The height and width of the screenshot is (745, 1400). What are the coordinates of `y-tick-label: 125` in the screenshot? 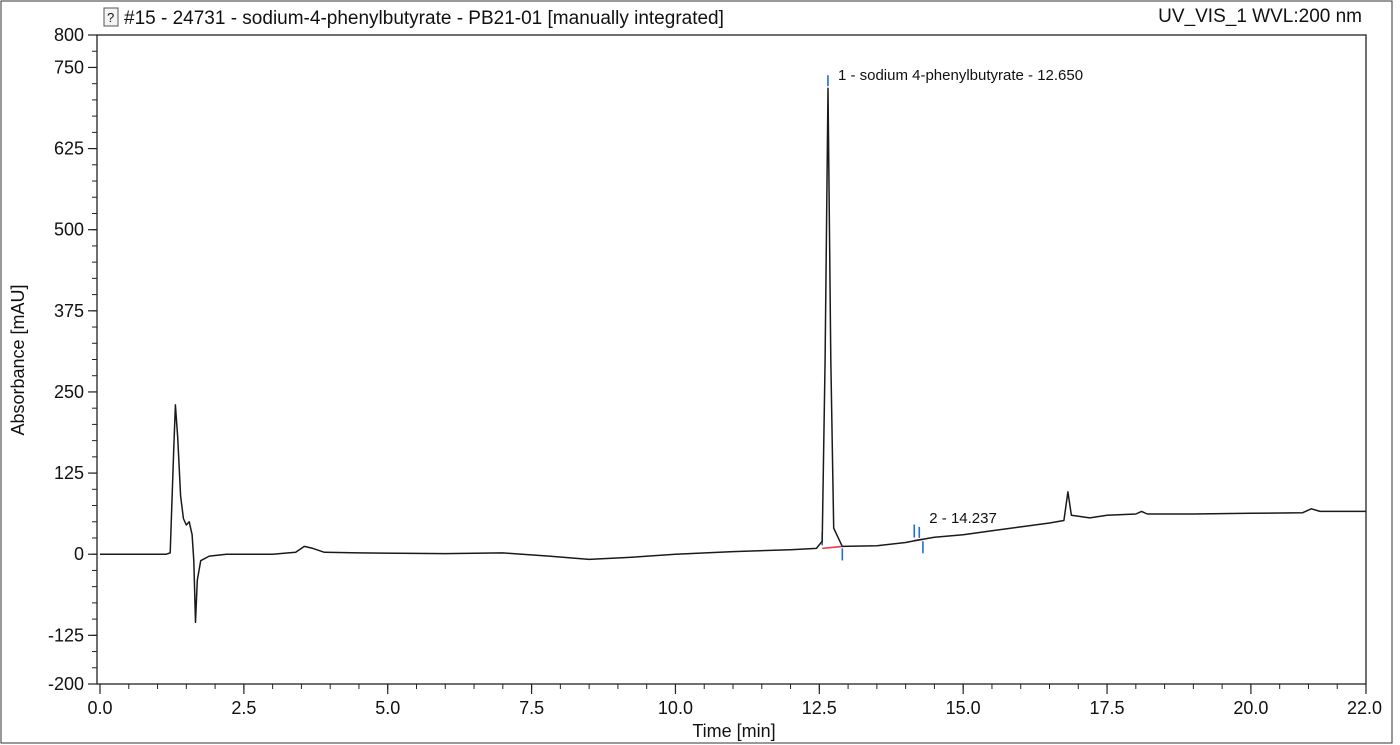 It's located at (69, 473).